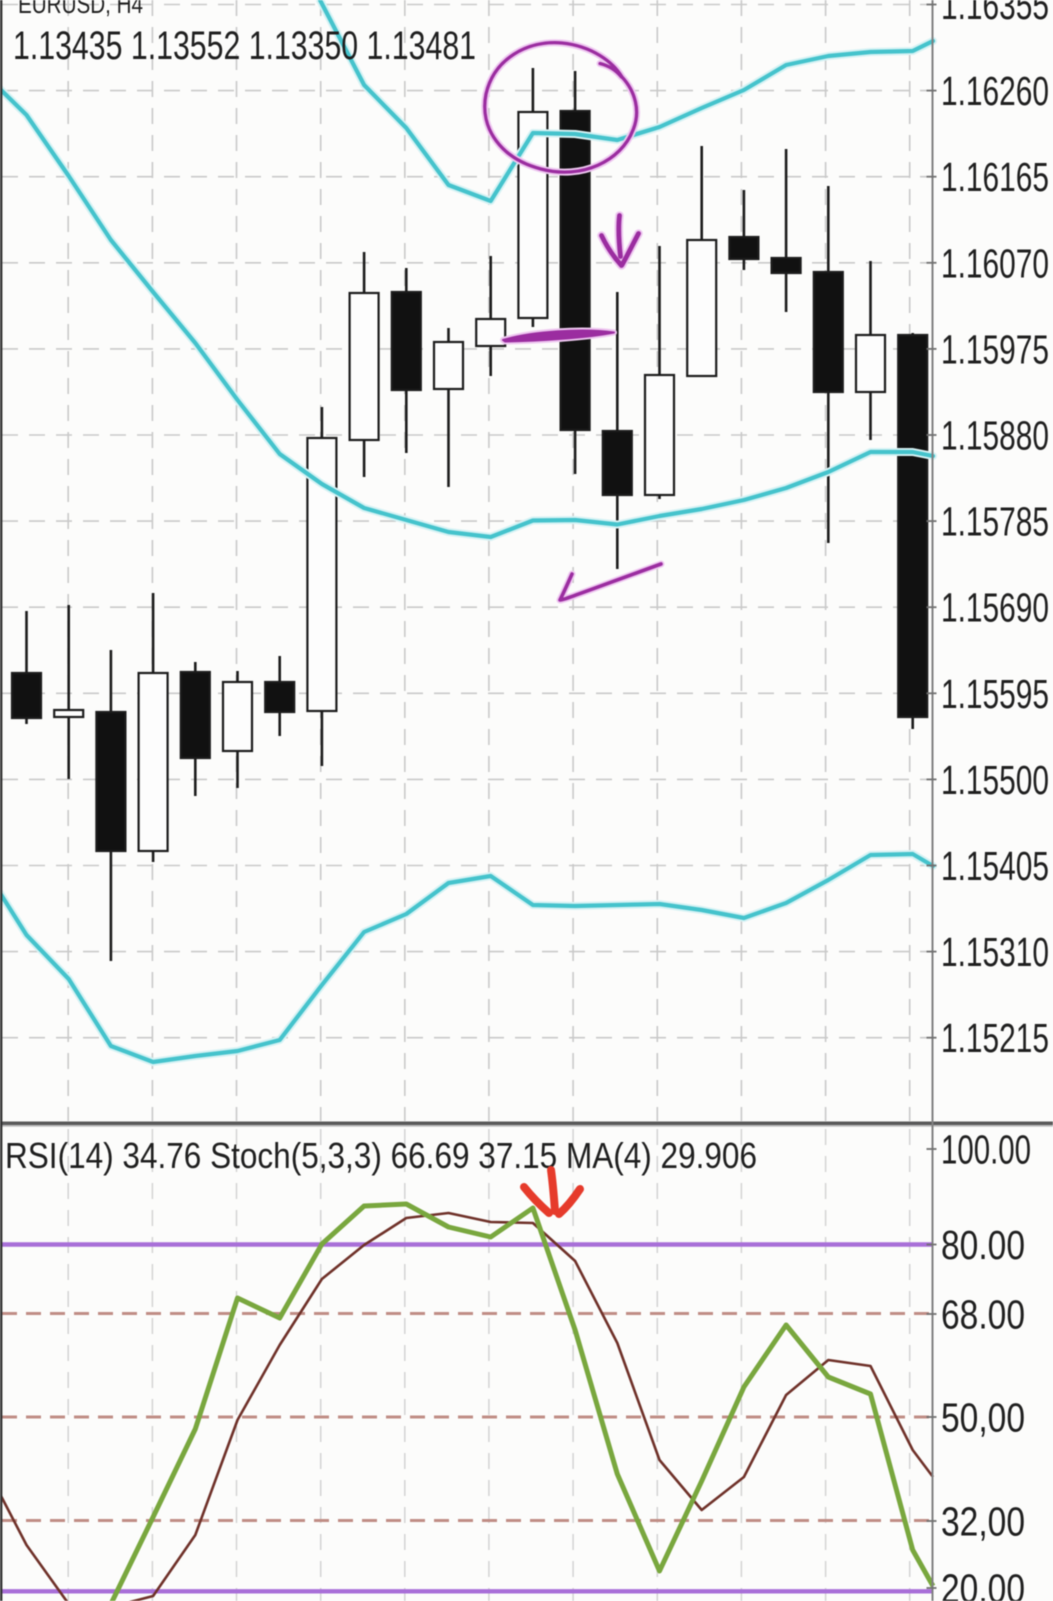 The width and height of the screenshot is (1053, 1601). I want to click on svg-text: 1.15405, so click(995, 866).